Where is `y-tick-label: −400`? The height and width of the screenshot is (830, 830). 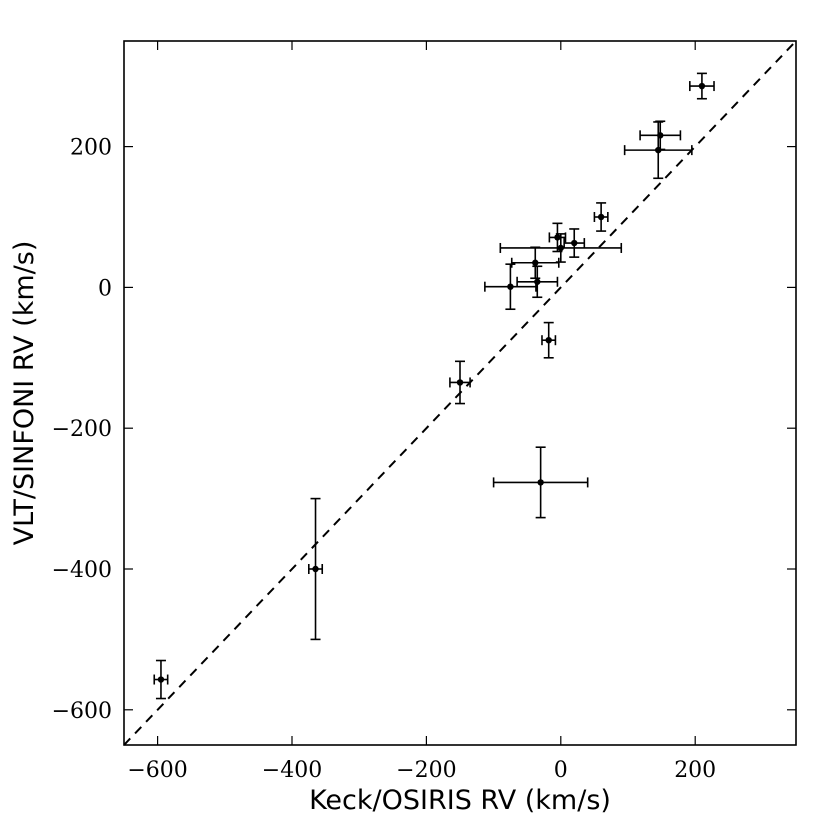
y-tick-label: −400 is located at coordinates (82, 570).